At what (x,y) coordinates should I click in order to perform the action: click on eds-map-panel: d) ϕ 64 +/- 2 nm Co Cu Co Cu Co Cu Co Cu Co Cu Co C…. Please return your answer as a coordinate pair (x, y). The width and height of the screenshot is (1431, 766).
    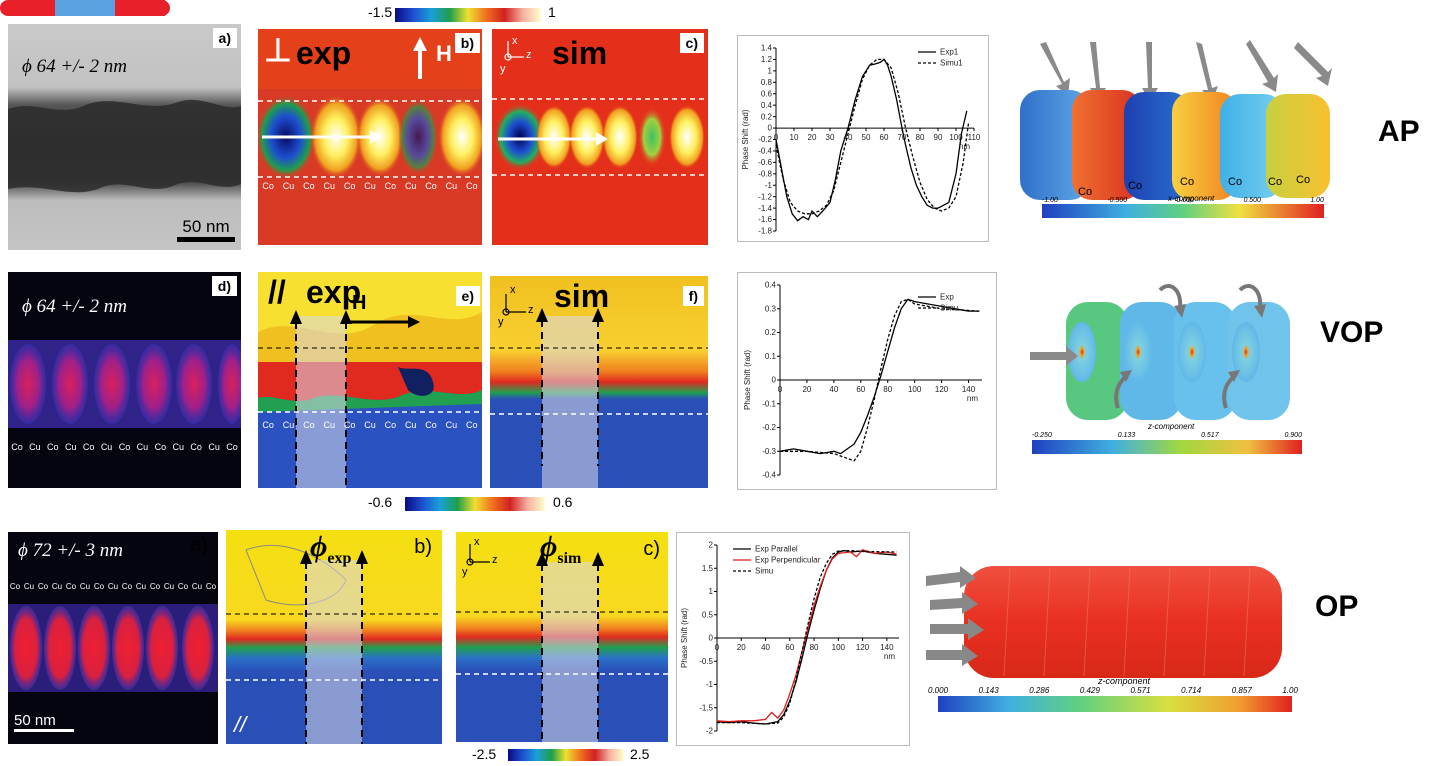
    Looking at the image, I should click on (124, 380).